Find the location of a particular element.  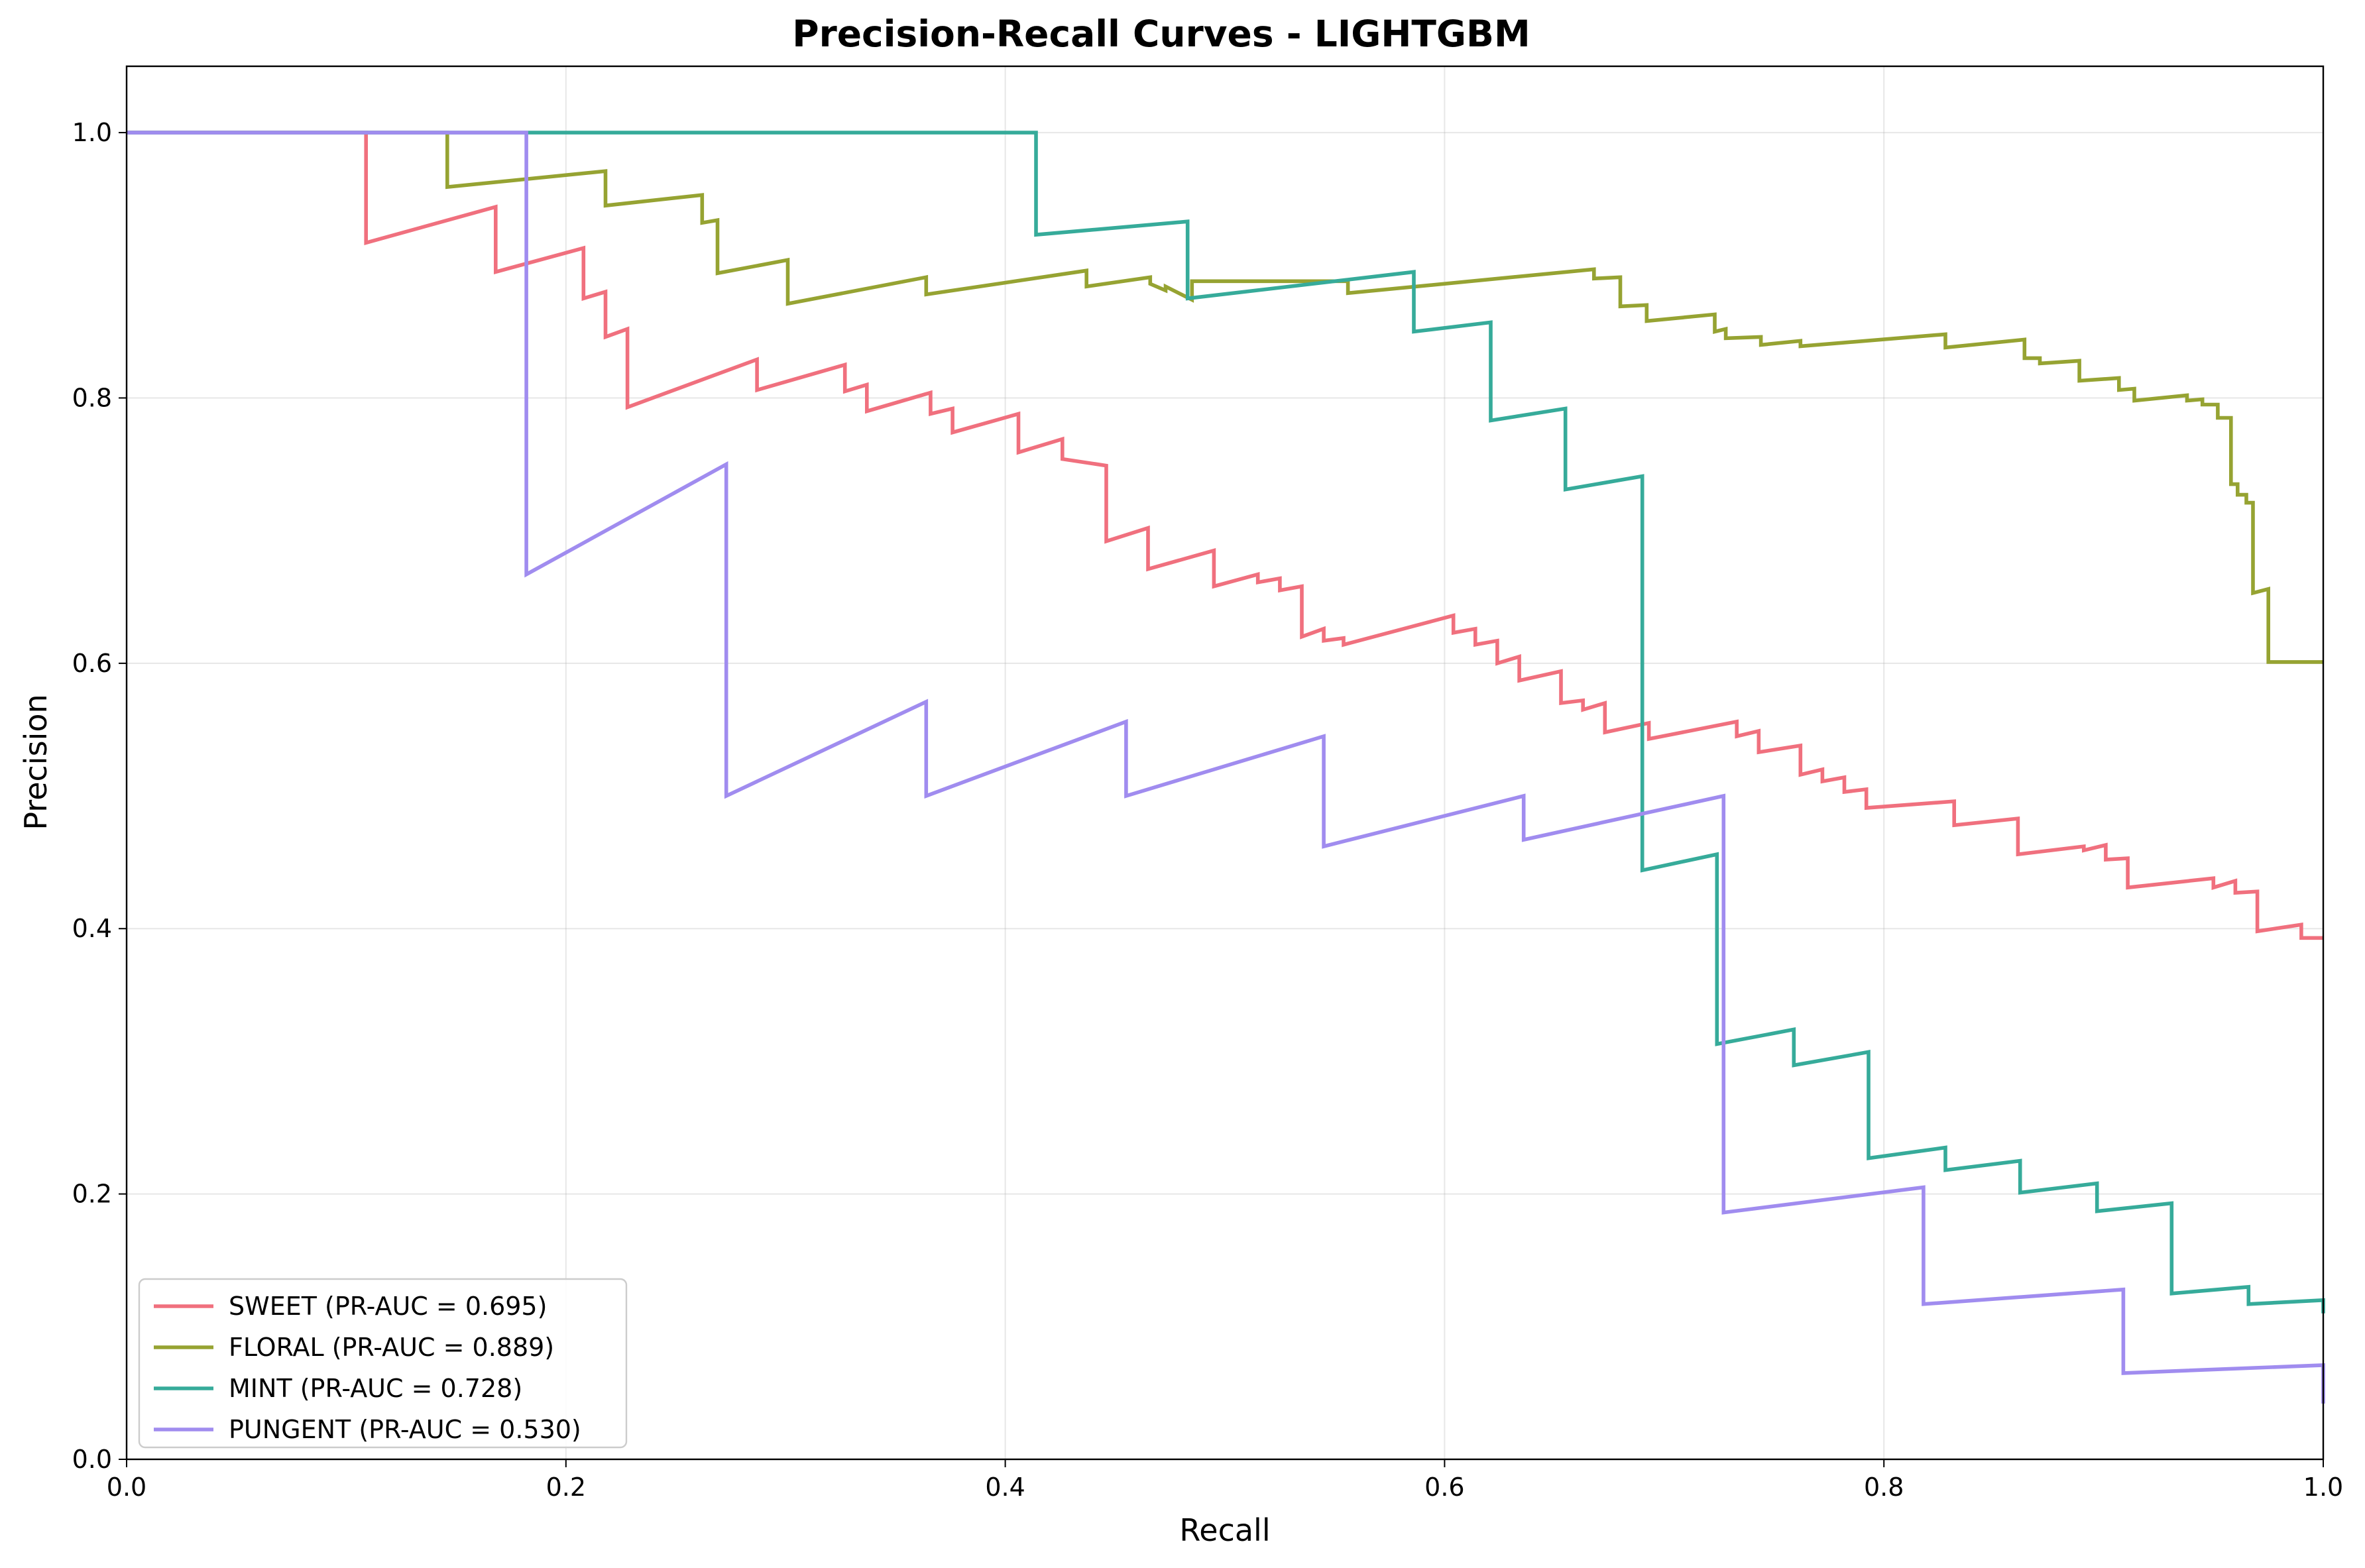

x-axis-label: Recall is located at coordinates (1224, 1530).